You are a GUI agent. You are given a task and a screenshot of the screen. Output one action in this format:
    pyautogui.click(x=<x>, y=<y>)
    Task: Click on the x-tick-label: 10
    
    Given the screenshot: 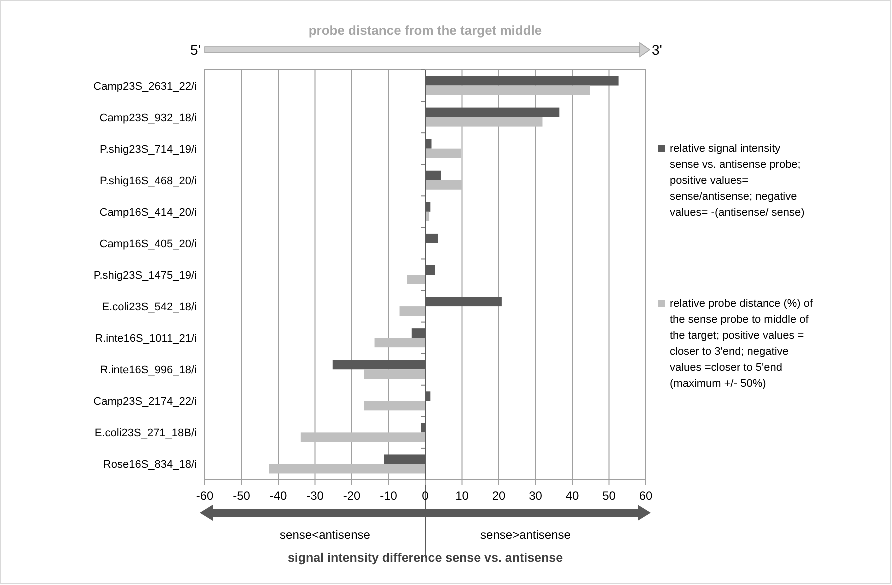 What is the action you would take?
    pyautogui.click(x=463, y=496)
    